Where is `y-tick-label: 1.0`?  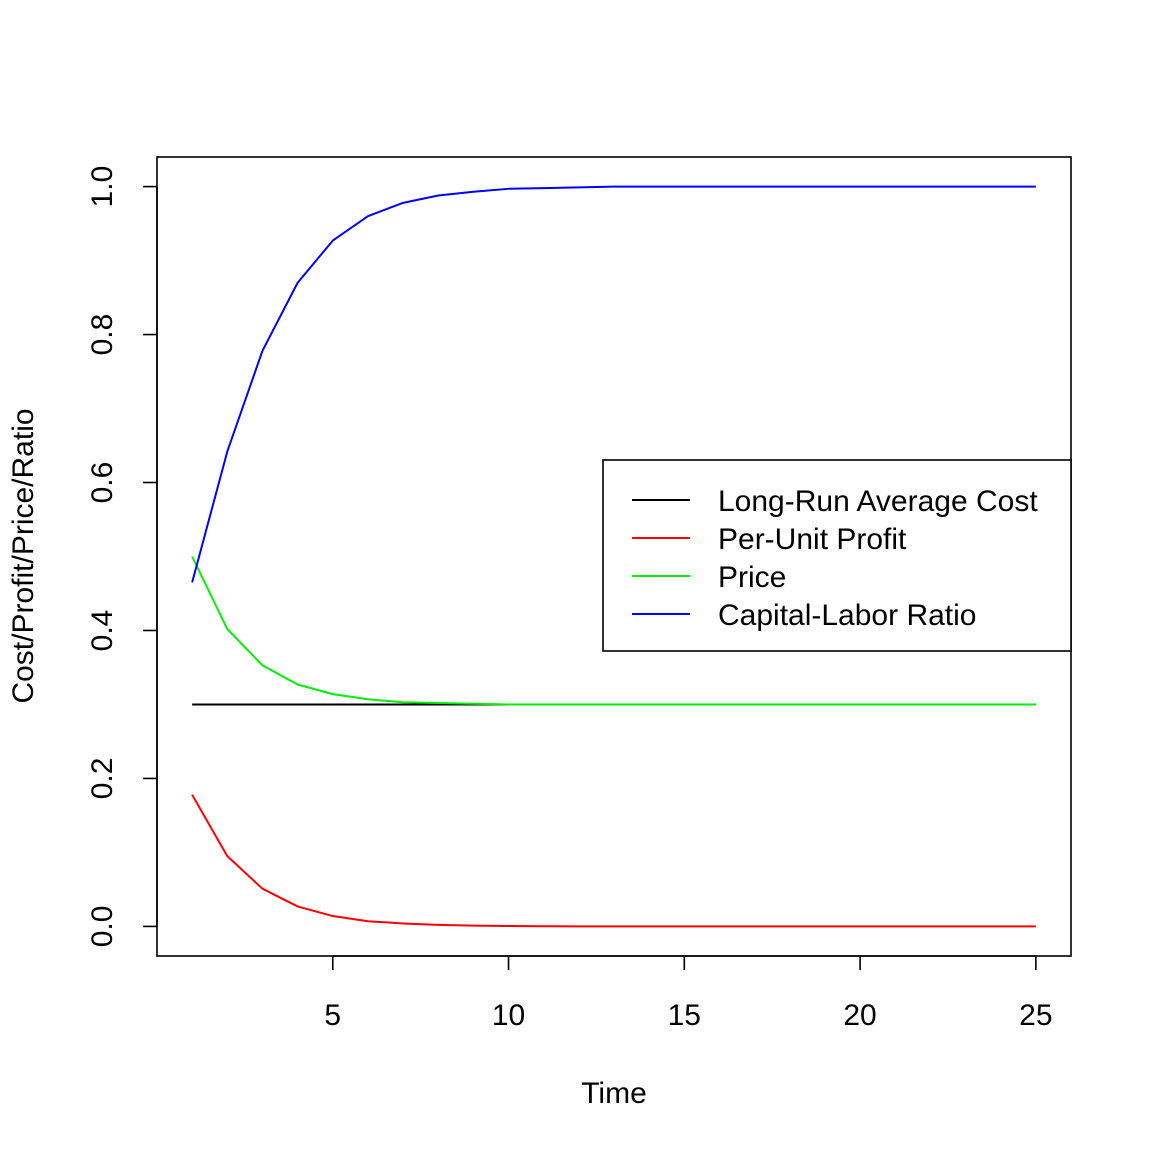
y-tick-label: 1.0 is located at coordinates (102, 187).